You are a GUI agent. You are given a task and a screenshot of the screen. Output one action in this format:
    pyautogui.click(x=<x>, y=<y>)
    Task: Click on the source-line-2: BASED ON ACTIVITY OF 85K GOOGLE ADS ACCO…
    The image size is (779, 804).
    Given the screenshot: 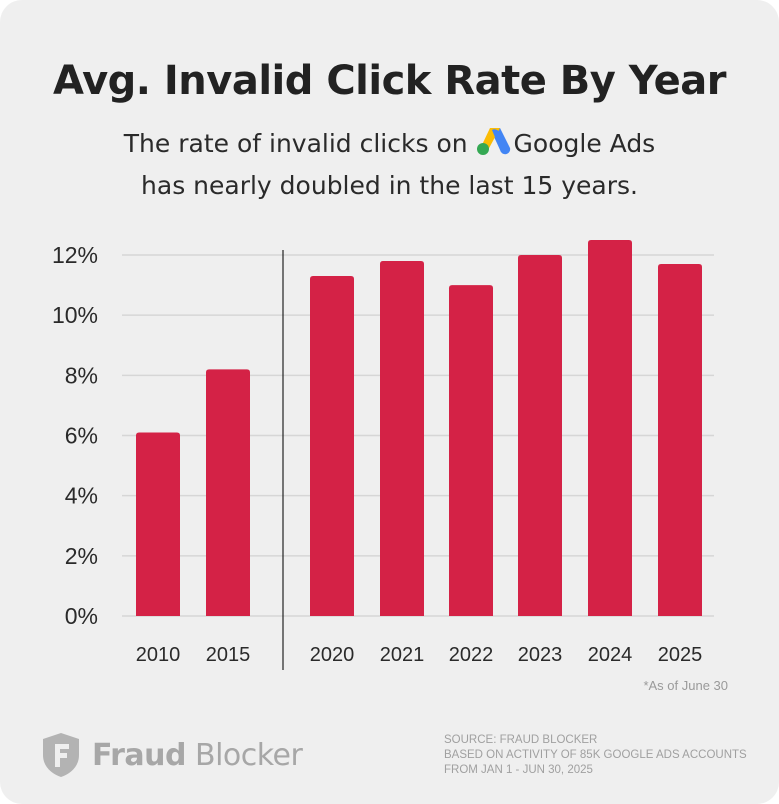 What is the action you would take?
    pyautogui.click(x=595, y=755)
    